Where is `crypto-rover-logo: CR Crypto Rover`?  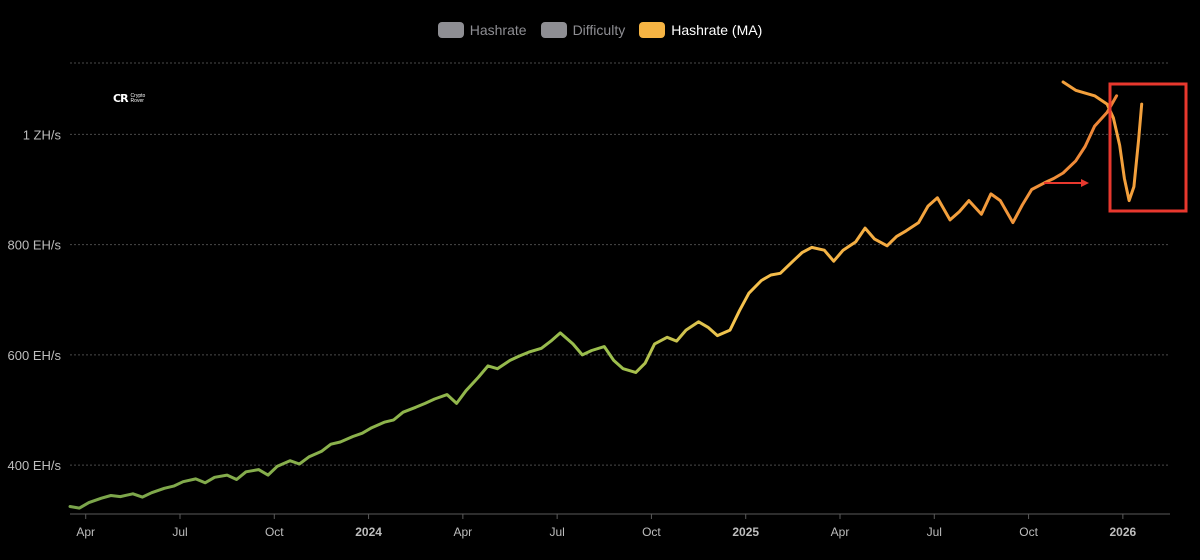
crypto-rover-logo: CR Crypto Rover is located at coordinates (133, 98).